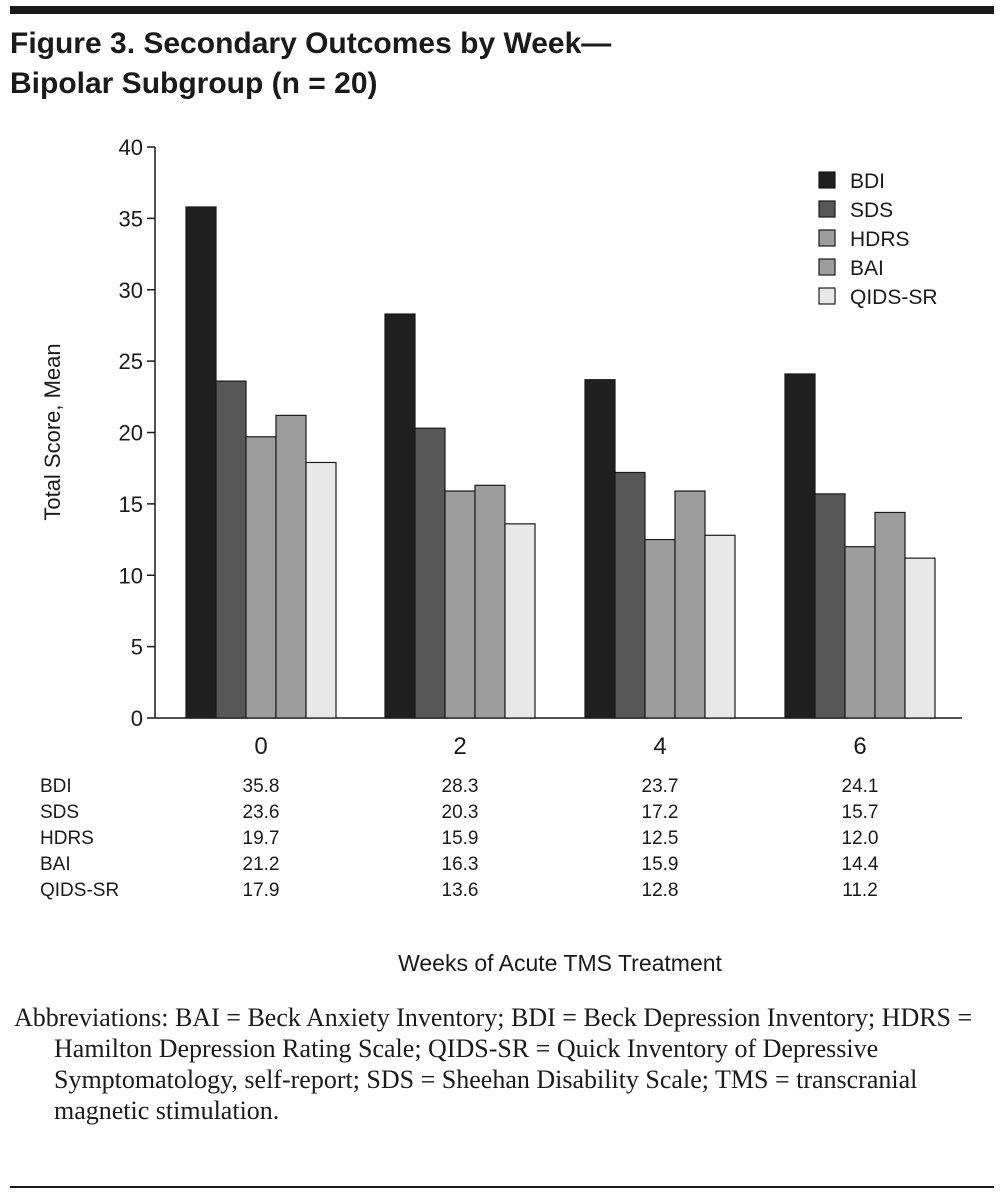 The width and height of the screenshot is (1004, 1192). What do you see at coordinates (894, 297) in the screenshot?
I see `legend-label: QIDS-SR` at bounding box center [894, 297].